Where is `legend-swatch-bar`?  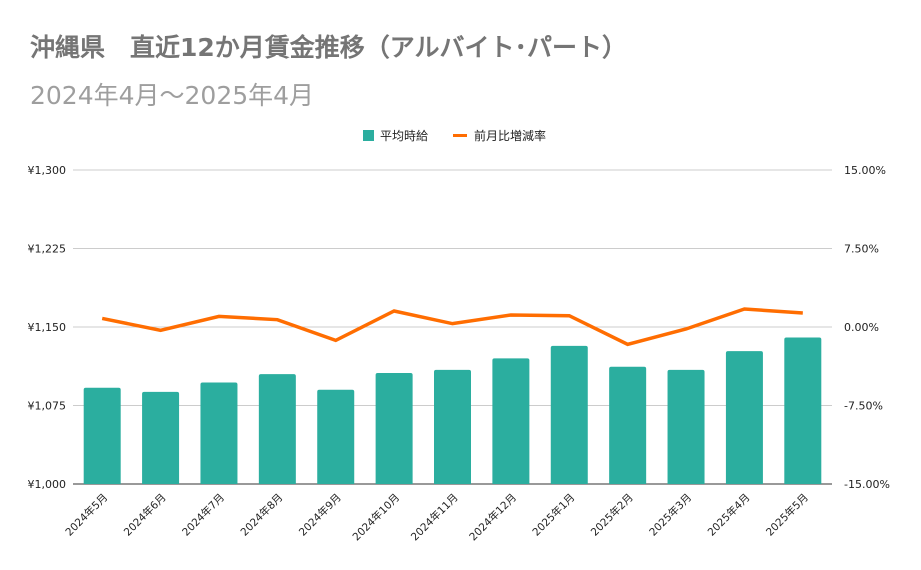 legend-swatch-bar is located at coordinates (368, 135).